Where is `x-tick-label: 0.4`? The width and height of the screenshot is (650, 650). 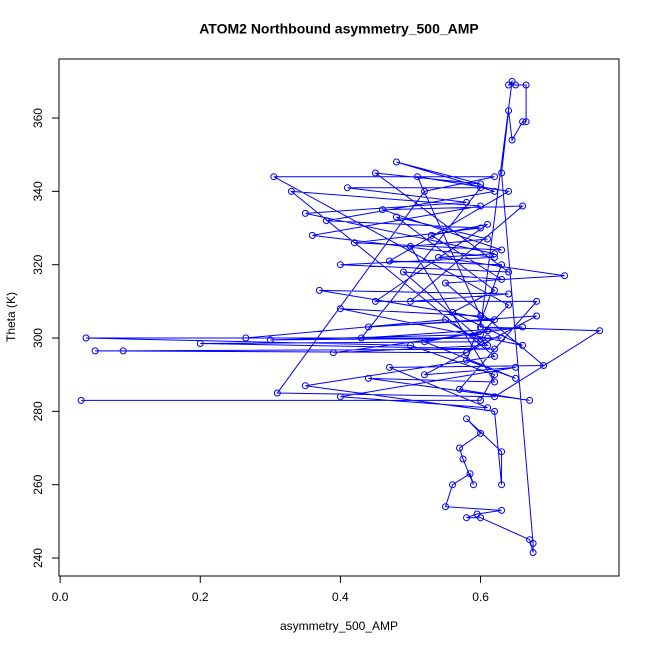 x-tick-label: 0.4 is located at coordinates (340, 597).